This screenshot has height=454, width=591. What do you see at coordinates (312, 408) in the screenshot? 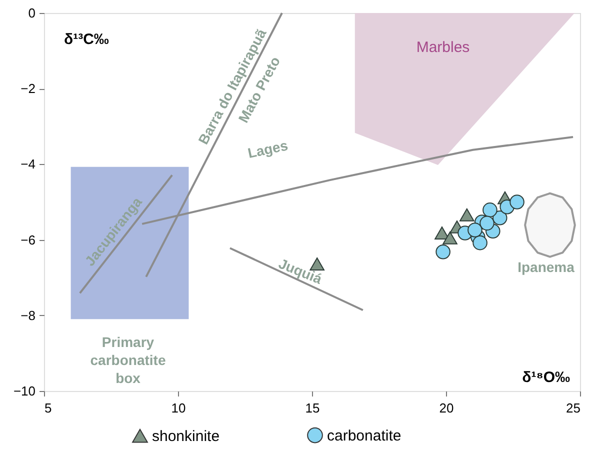
I see `x-tick-label: 15` at bounding box center [312, 408].